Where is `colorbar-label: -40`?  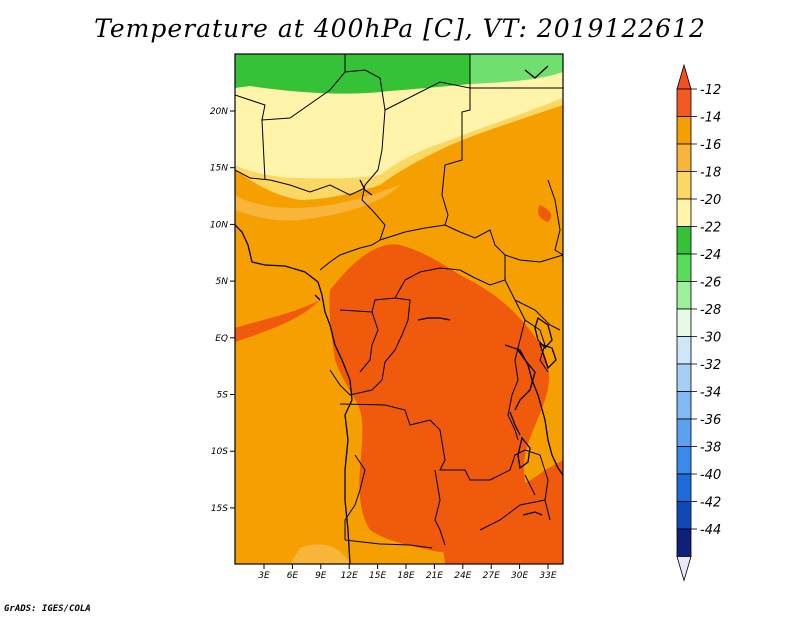
colorbar-label: -40 is located at coordinates (710, 475).